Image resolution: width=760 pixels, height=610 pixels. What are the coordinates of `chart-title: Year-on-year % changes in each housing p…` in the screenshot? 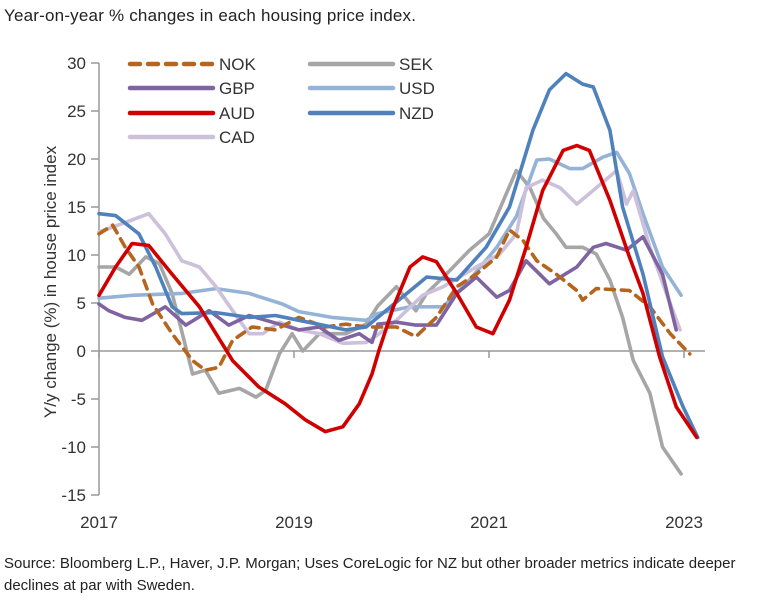 It's located at (210, 15).